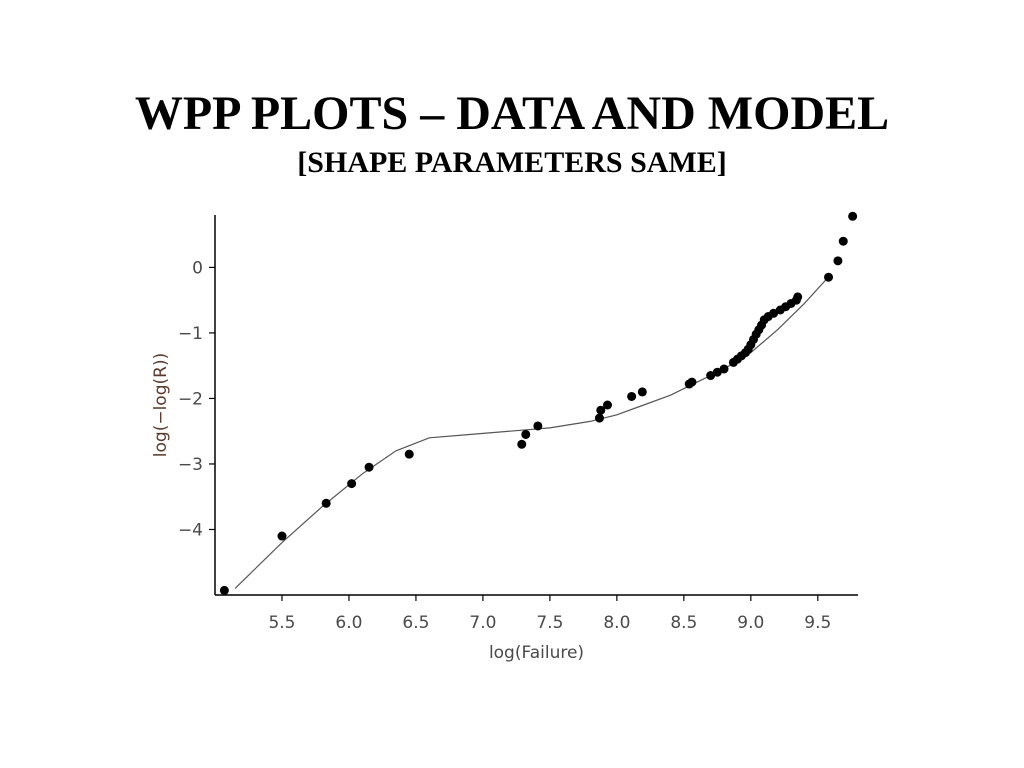  I want to click on y-axis-ticks: 0 −1 −2 −3 −4, so click(196, 399).